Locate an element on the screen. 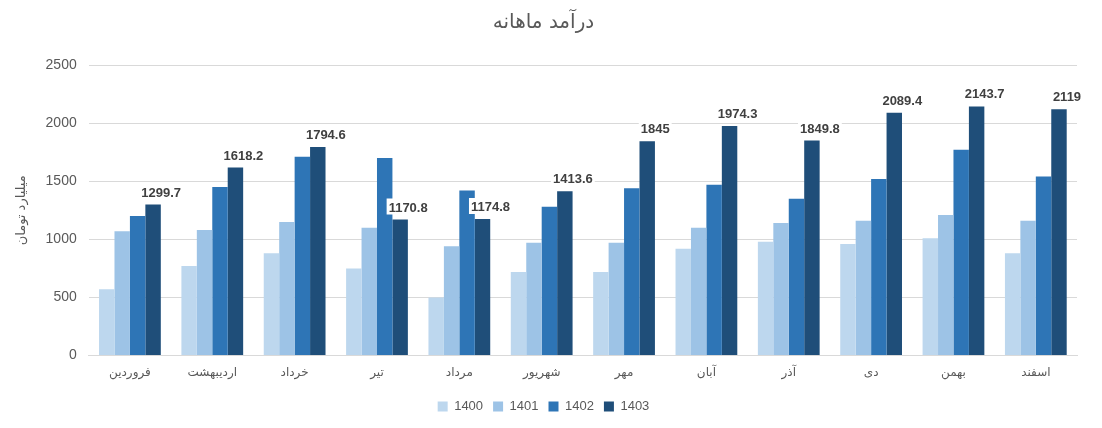 Image resolution: width=1102 pixels, height=428 pixels. data-label: 1974.3 is located at coordinates (737, 114).